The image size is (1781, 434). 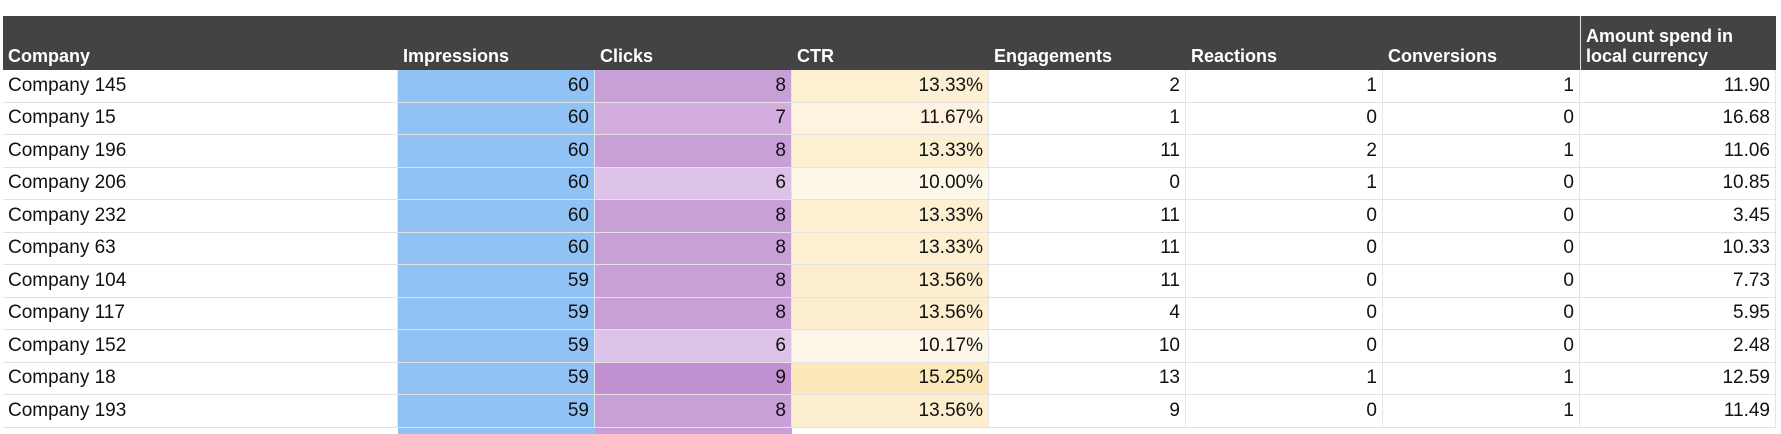 What do you see at coordinates (627, 56) in the screenshot?
I see `header-clicks: Clicks` at bounding box center [627, 56].